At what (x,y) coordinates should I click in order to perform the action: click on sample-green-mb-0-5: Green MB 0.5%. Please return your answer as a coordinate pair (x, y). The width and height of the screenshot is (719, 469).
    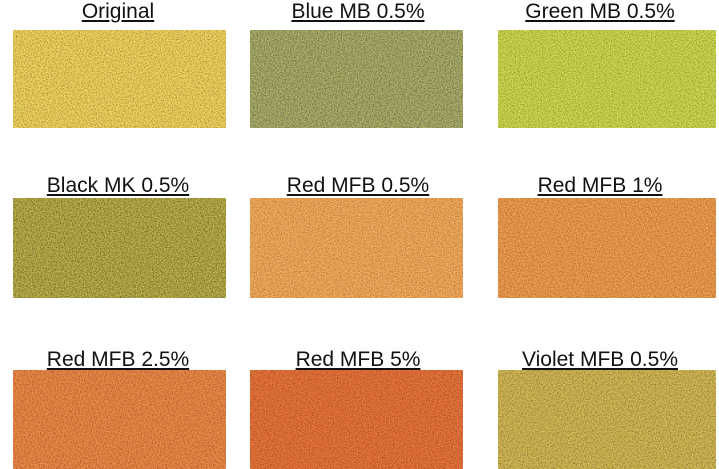
    Looking at the image, I should click on (600, 64).